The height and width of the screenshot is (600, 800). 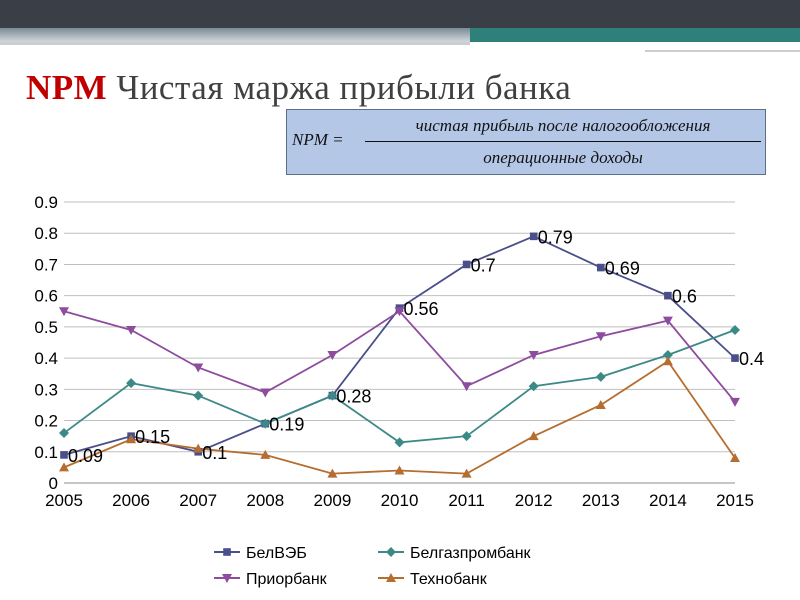 What do you see at coordinates (735, 500) in the screenshot?
I see `x-tick-label: 2015` at bounding box center [735, 500].